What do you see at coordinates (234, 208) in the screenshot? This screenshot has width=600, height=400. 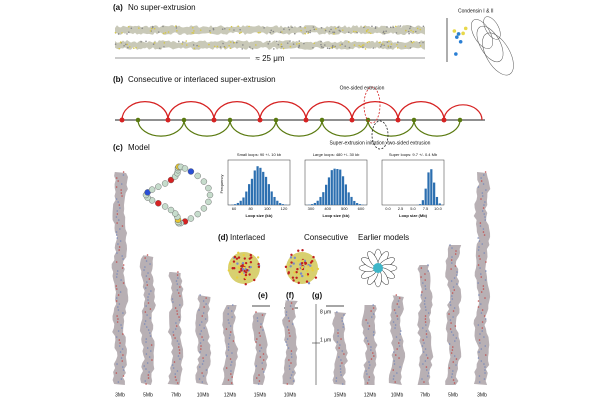 I see `x-tick-label: 60` at bounding box center [234, 208].